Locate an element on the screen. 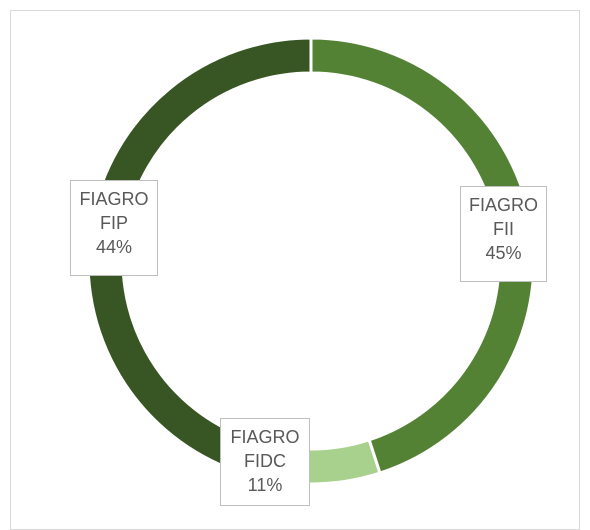  value-label: 45% is located at coordinates (503, 253).